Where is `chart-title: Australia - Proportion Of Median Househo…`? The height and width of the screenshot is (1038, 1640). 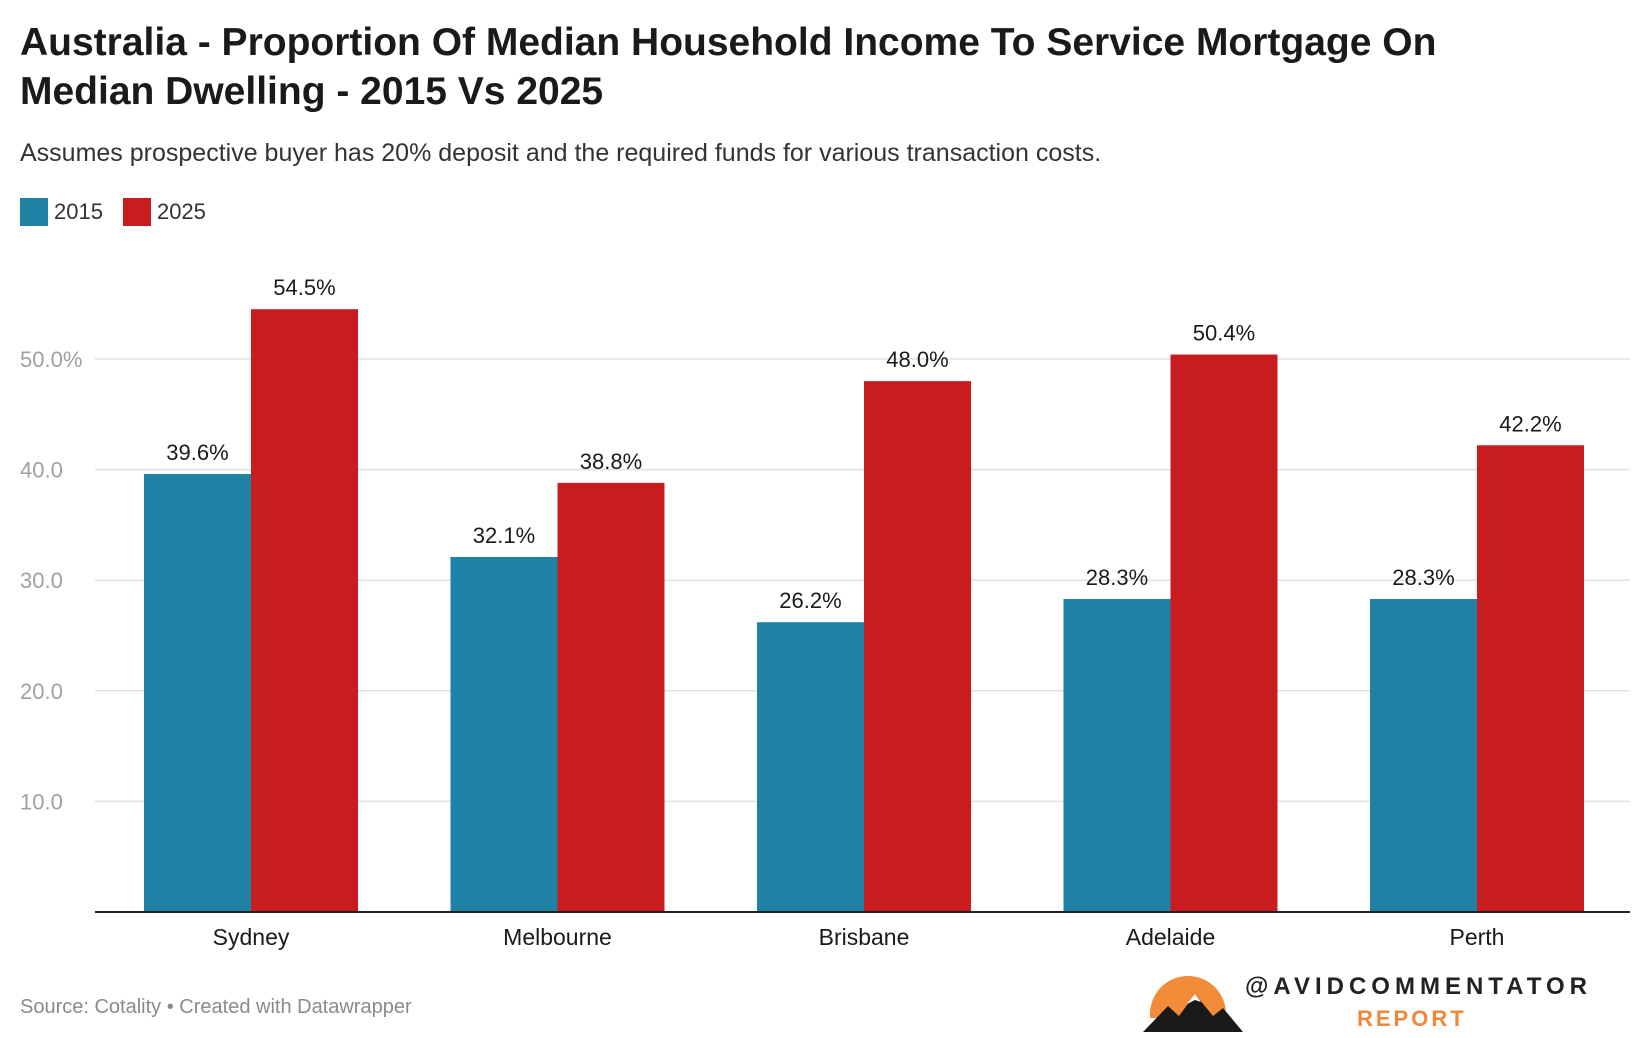 chart-title: Australia - Proportion Of Median Househo… is located at coordinates (728, 67).